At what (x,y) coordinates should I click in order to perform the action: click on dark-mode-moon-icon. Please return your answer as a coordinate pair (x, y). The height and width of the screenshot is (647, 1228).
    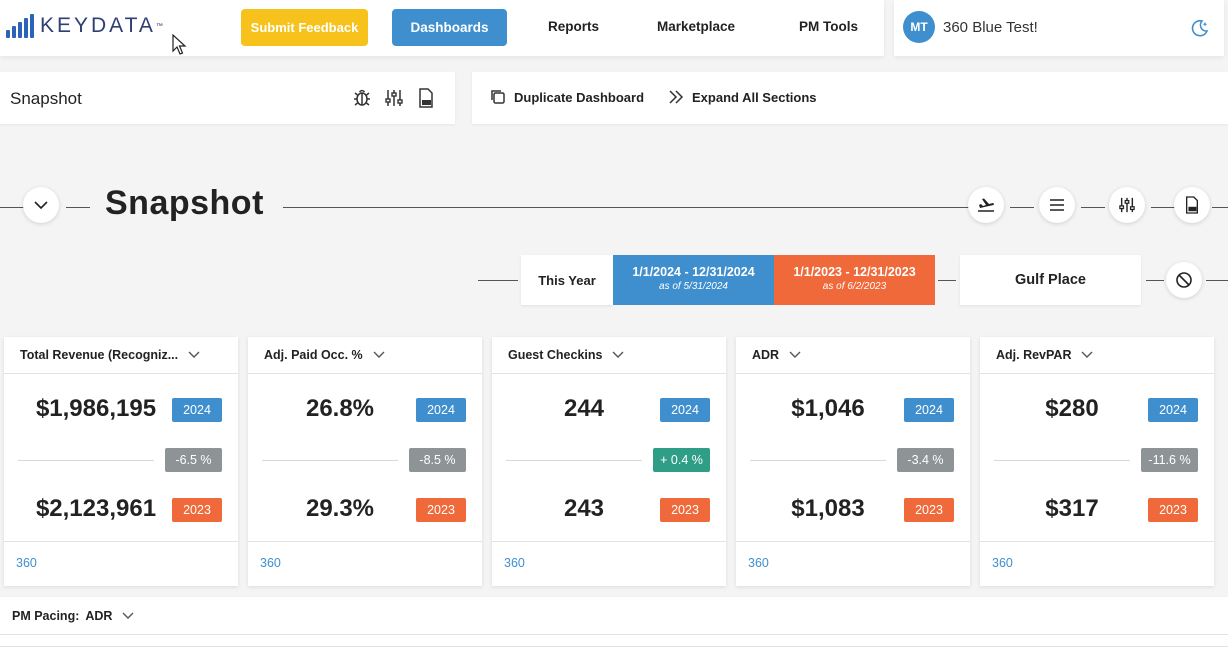
    Looking at the image, I should click on (1200, 28).